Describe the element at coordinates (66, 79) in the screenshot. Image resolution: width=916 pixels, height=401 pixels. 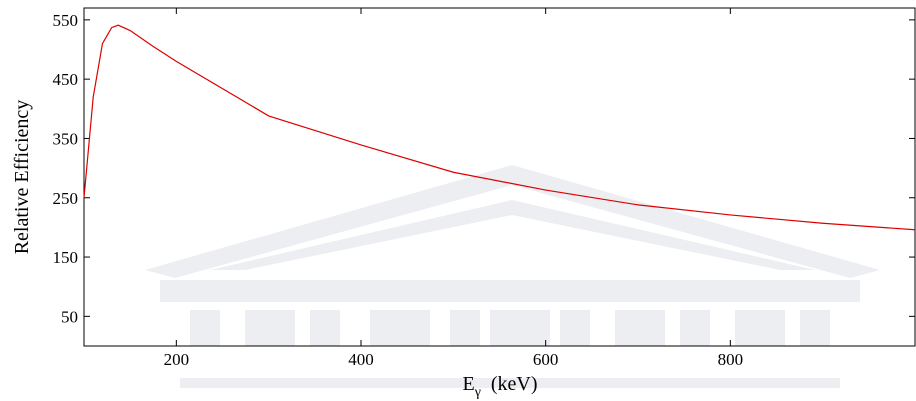
I see `y-tick-label: 450` at that location.